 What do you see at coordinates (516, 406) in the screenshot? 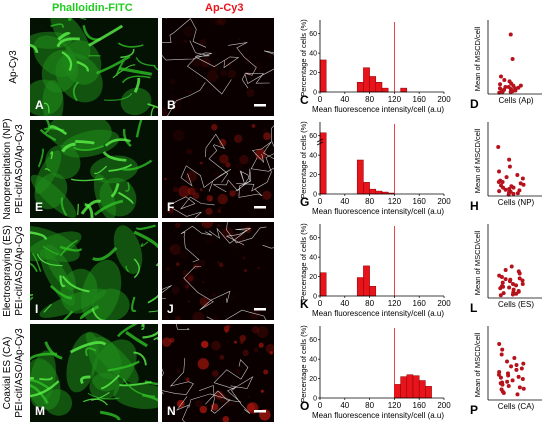
I see `x-category-label: Cells (CA)` at bounding box center [516, 406].